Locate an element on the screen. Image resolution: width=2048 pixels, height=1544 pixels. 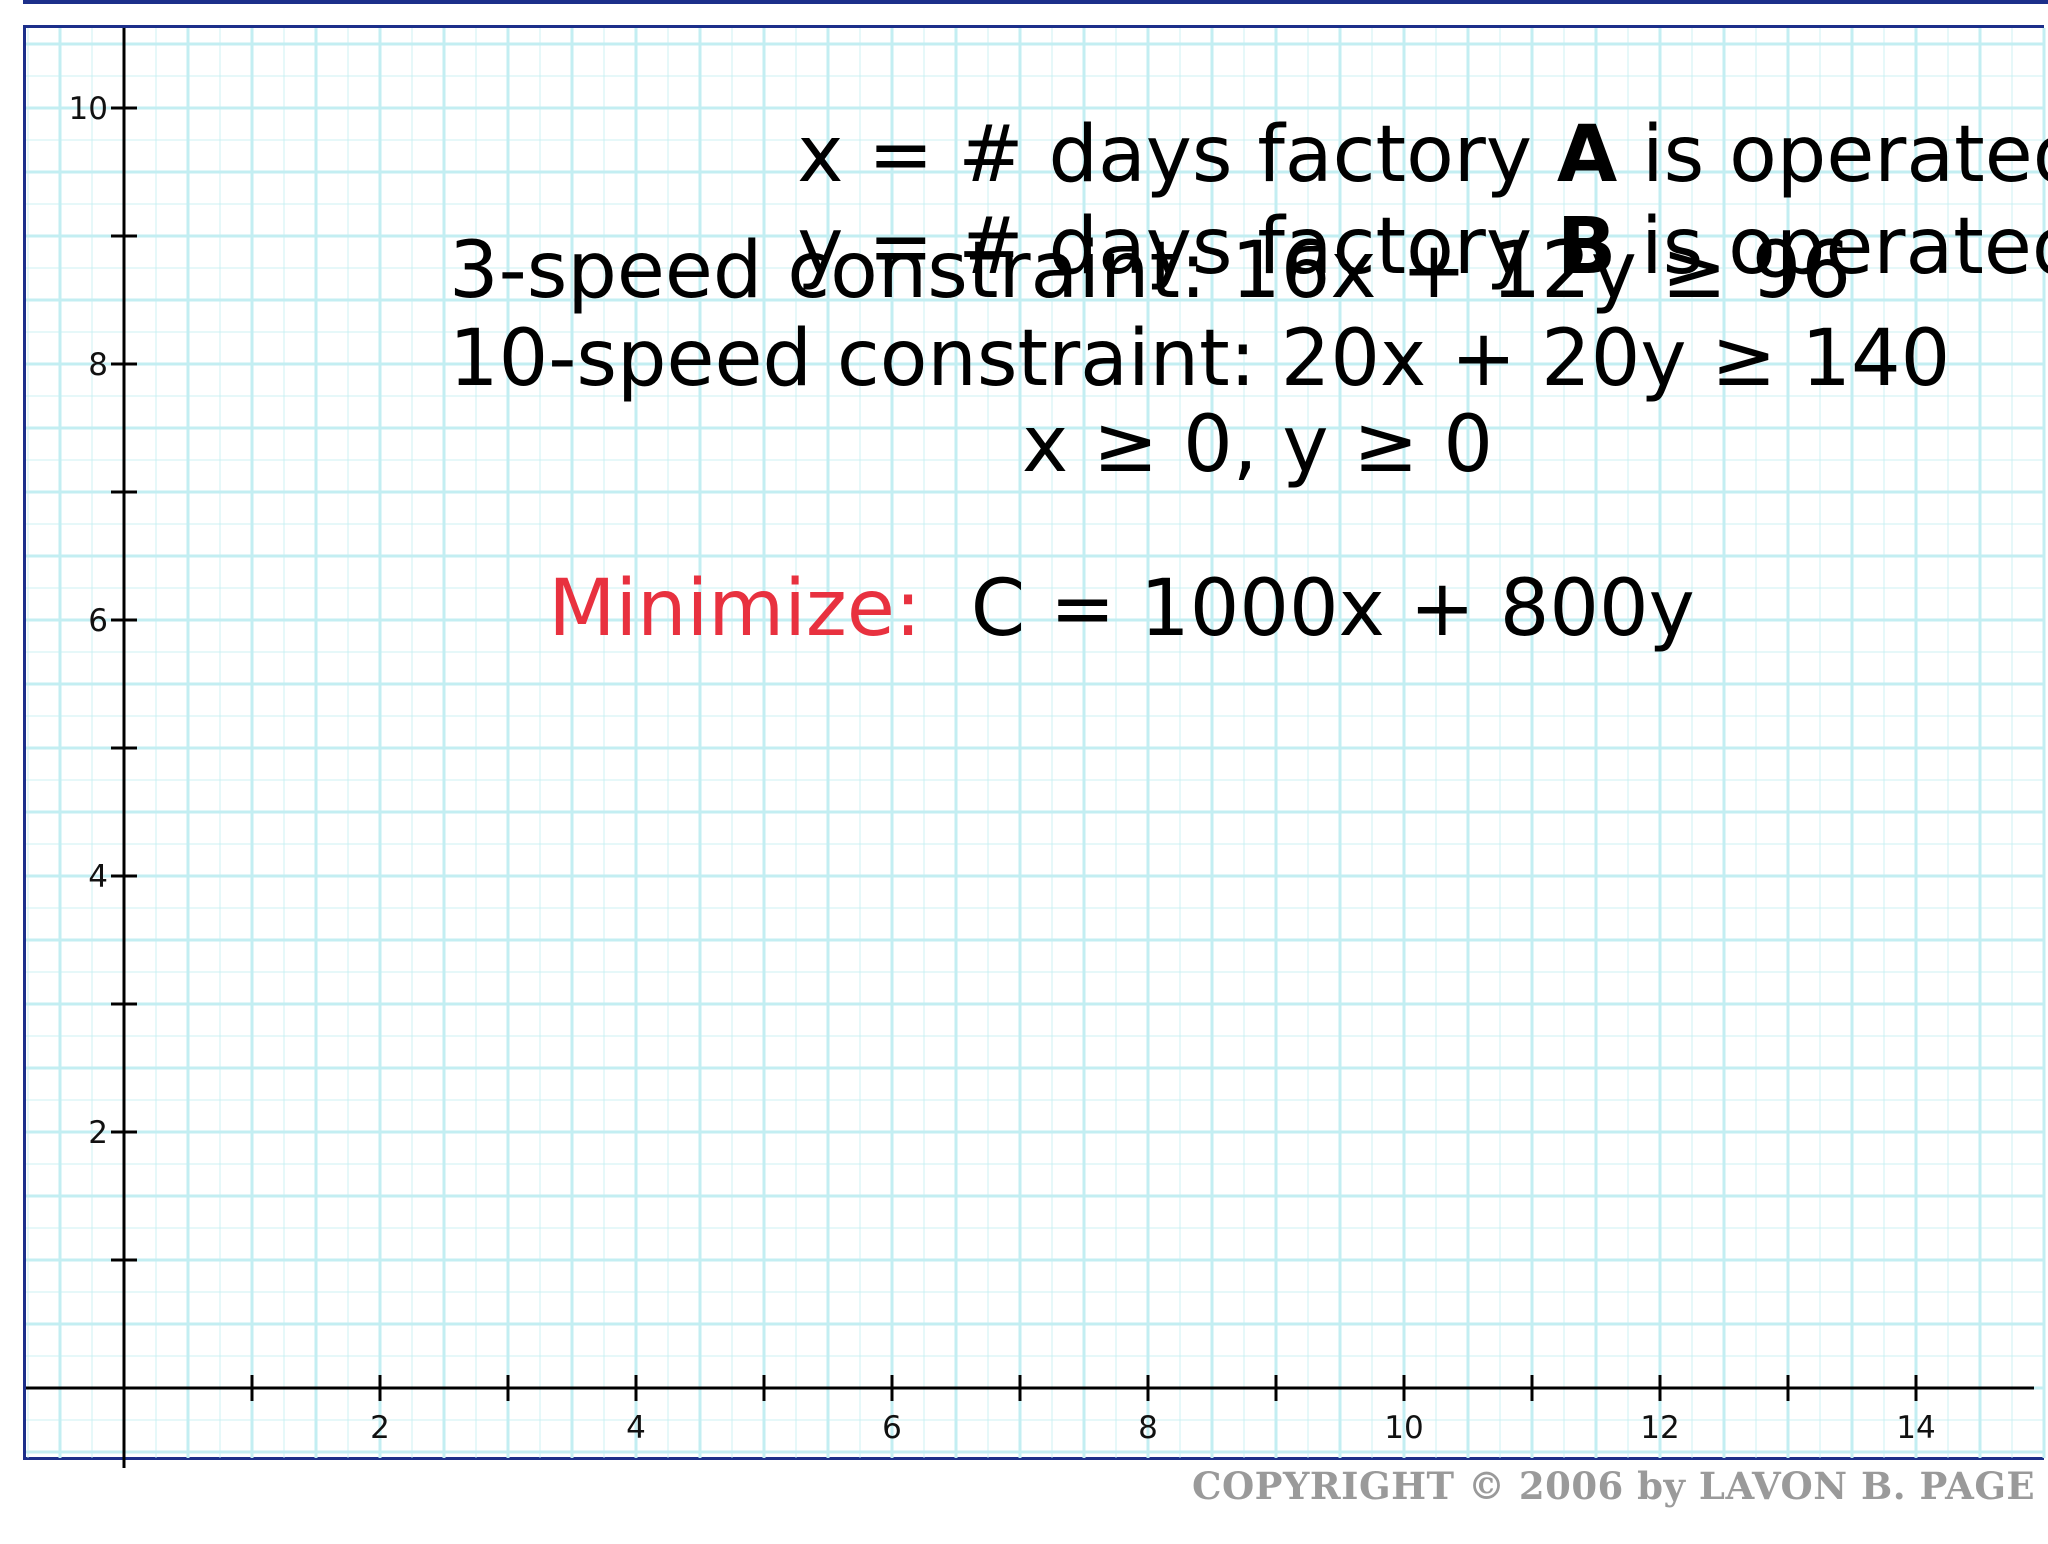
objective-gap is located at coordinates (946, 609).